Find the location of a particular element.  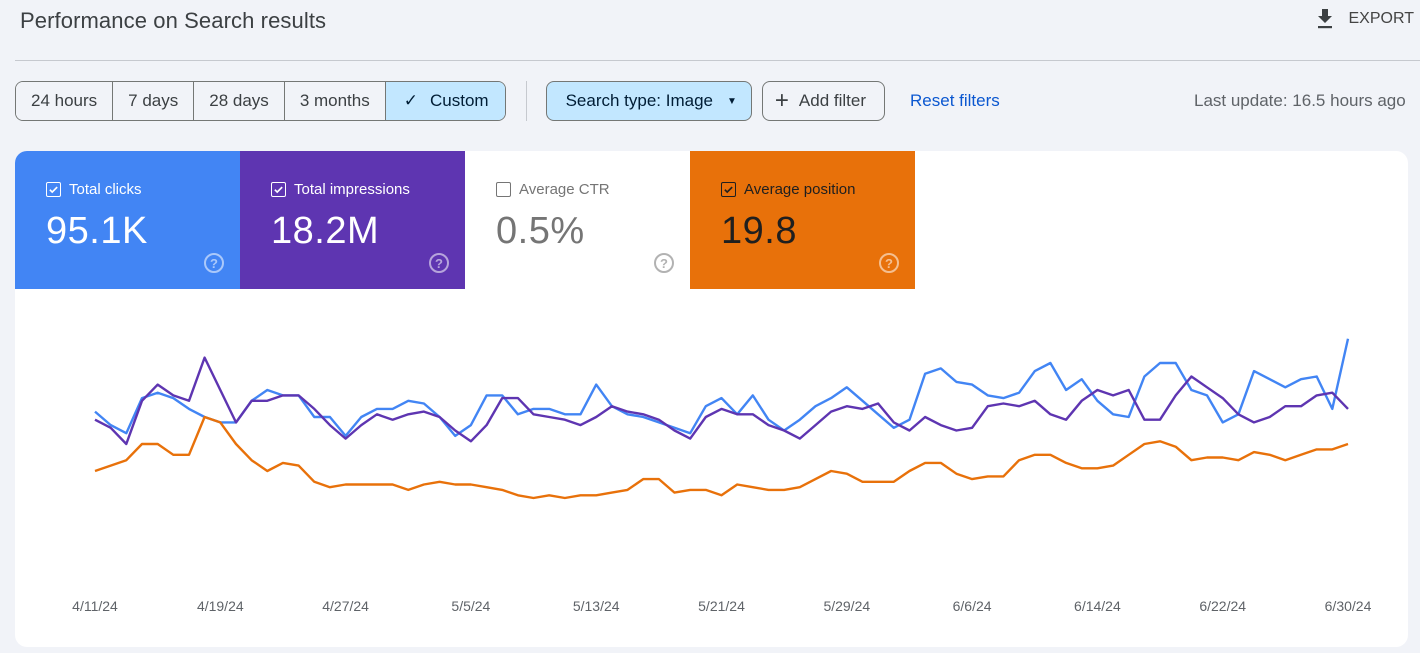

plus-icon: + is located at coordinates (781, 100).